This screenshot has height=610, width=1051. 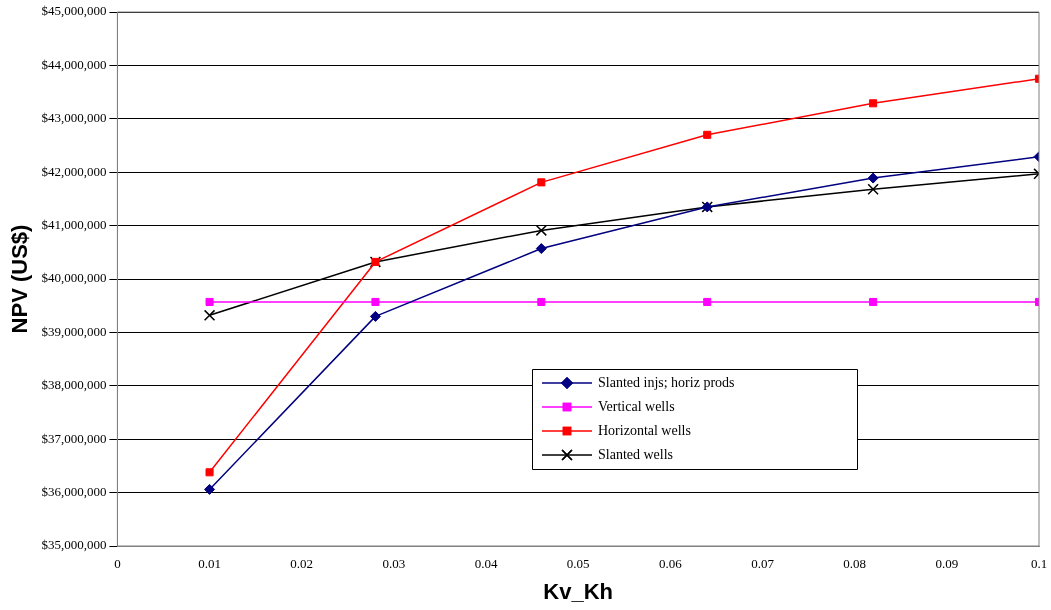 I want to click on y-tick-label: $44,000,000, so click(x=74, y=64).